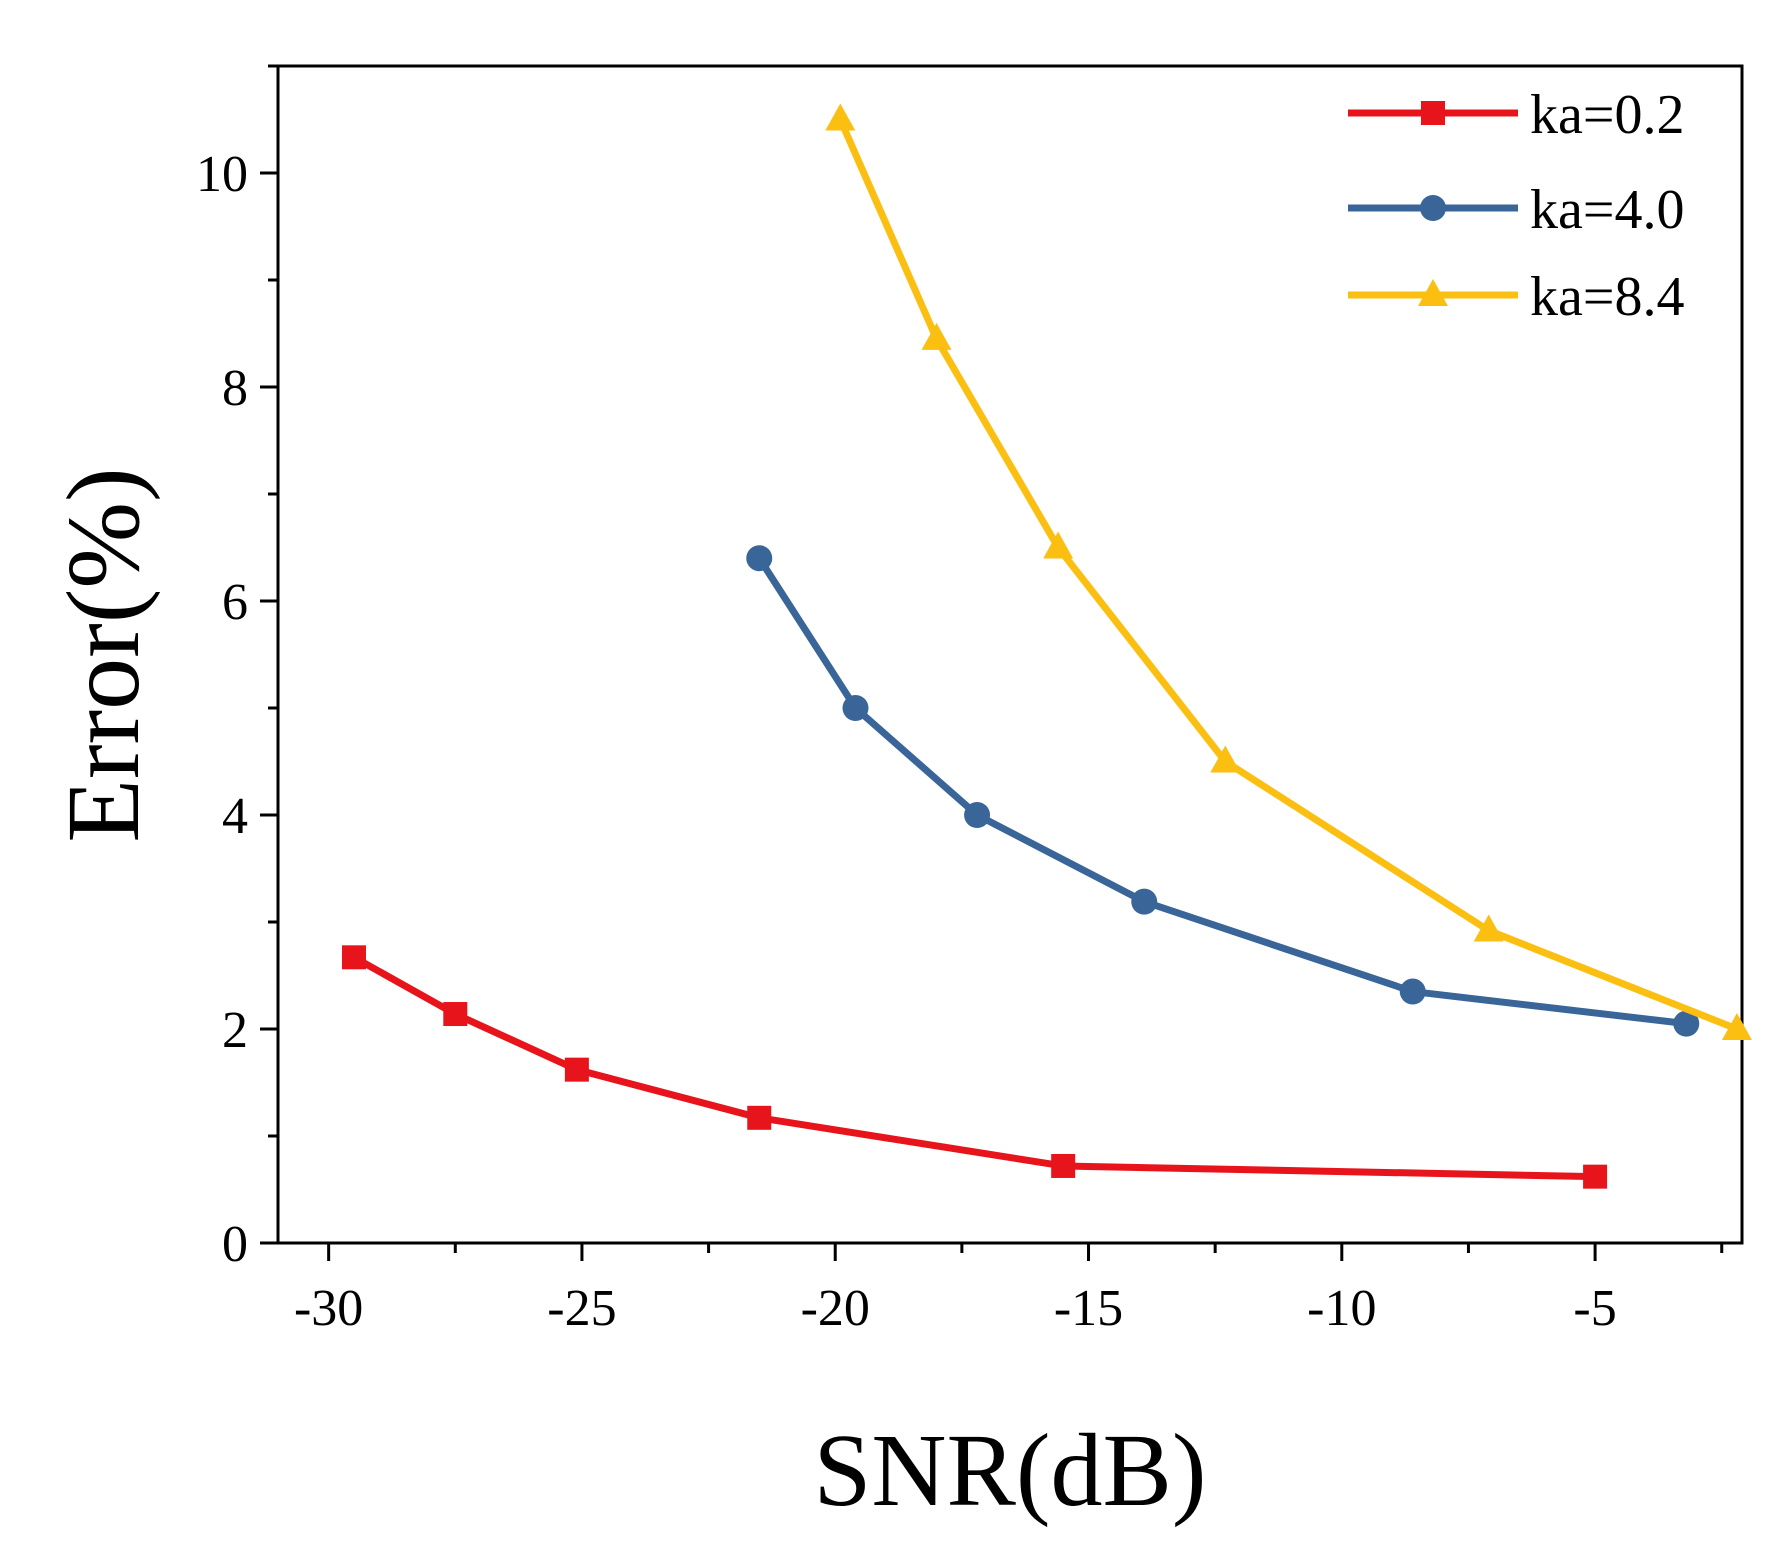  Describe the element at coordinates (1594, 1308) in the screenshot. I see `x-tick-label: -5` at that location.